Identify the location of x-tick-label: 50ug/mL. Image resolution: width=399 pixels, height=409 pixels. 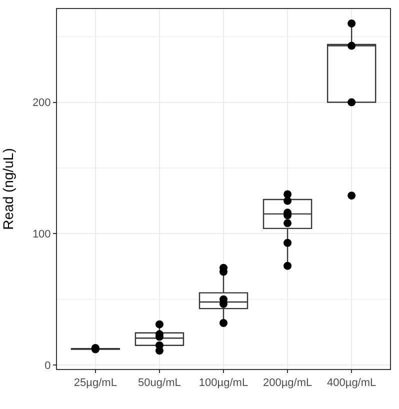
(159, 383).